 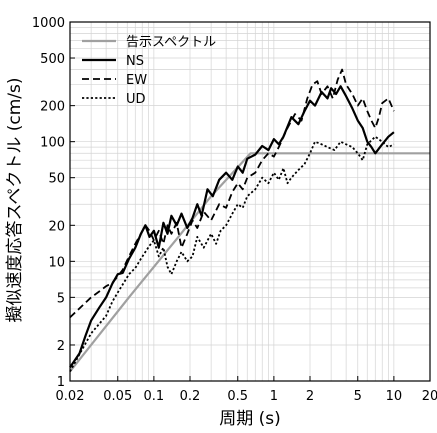 What do you see at coordinates (171, 42) in the screenshot?
I see `legend-label: 告示スペクトル` at bounding box center [171, 42].